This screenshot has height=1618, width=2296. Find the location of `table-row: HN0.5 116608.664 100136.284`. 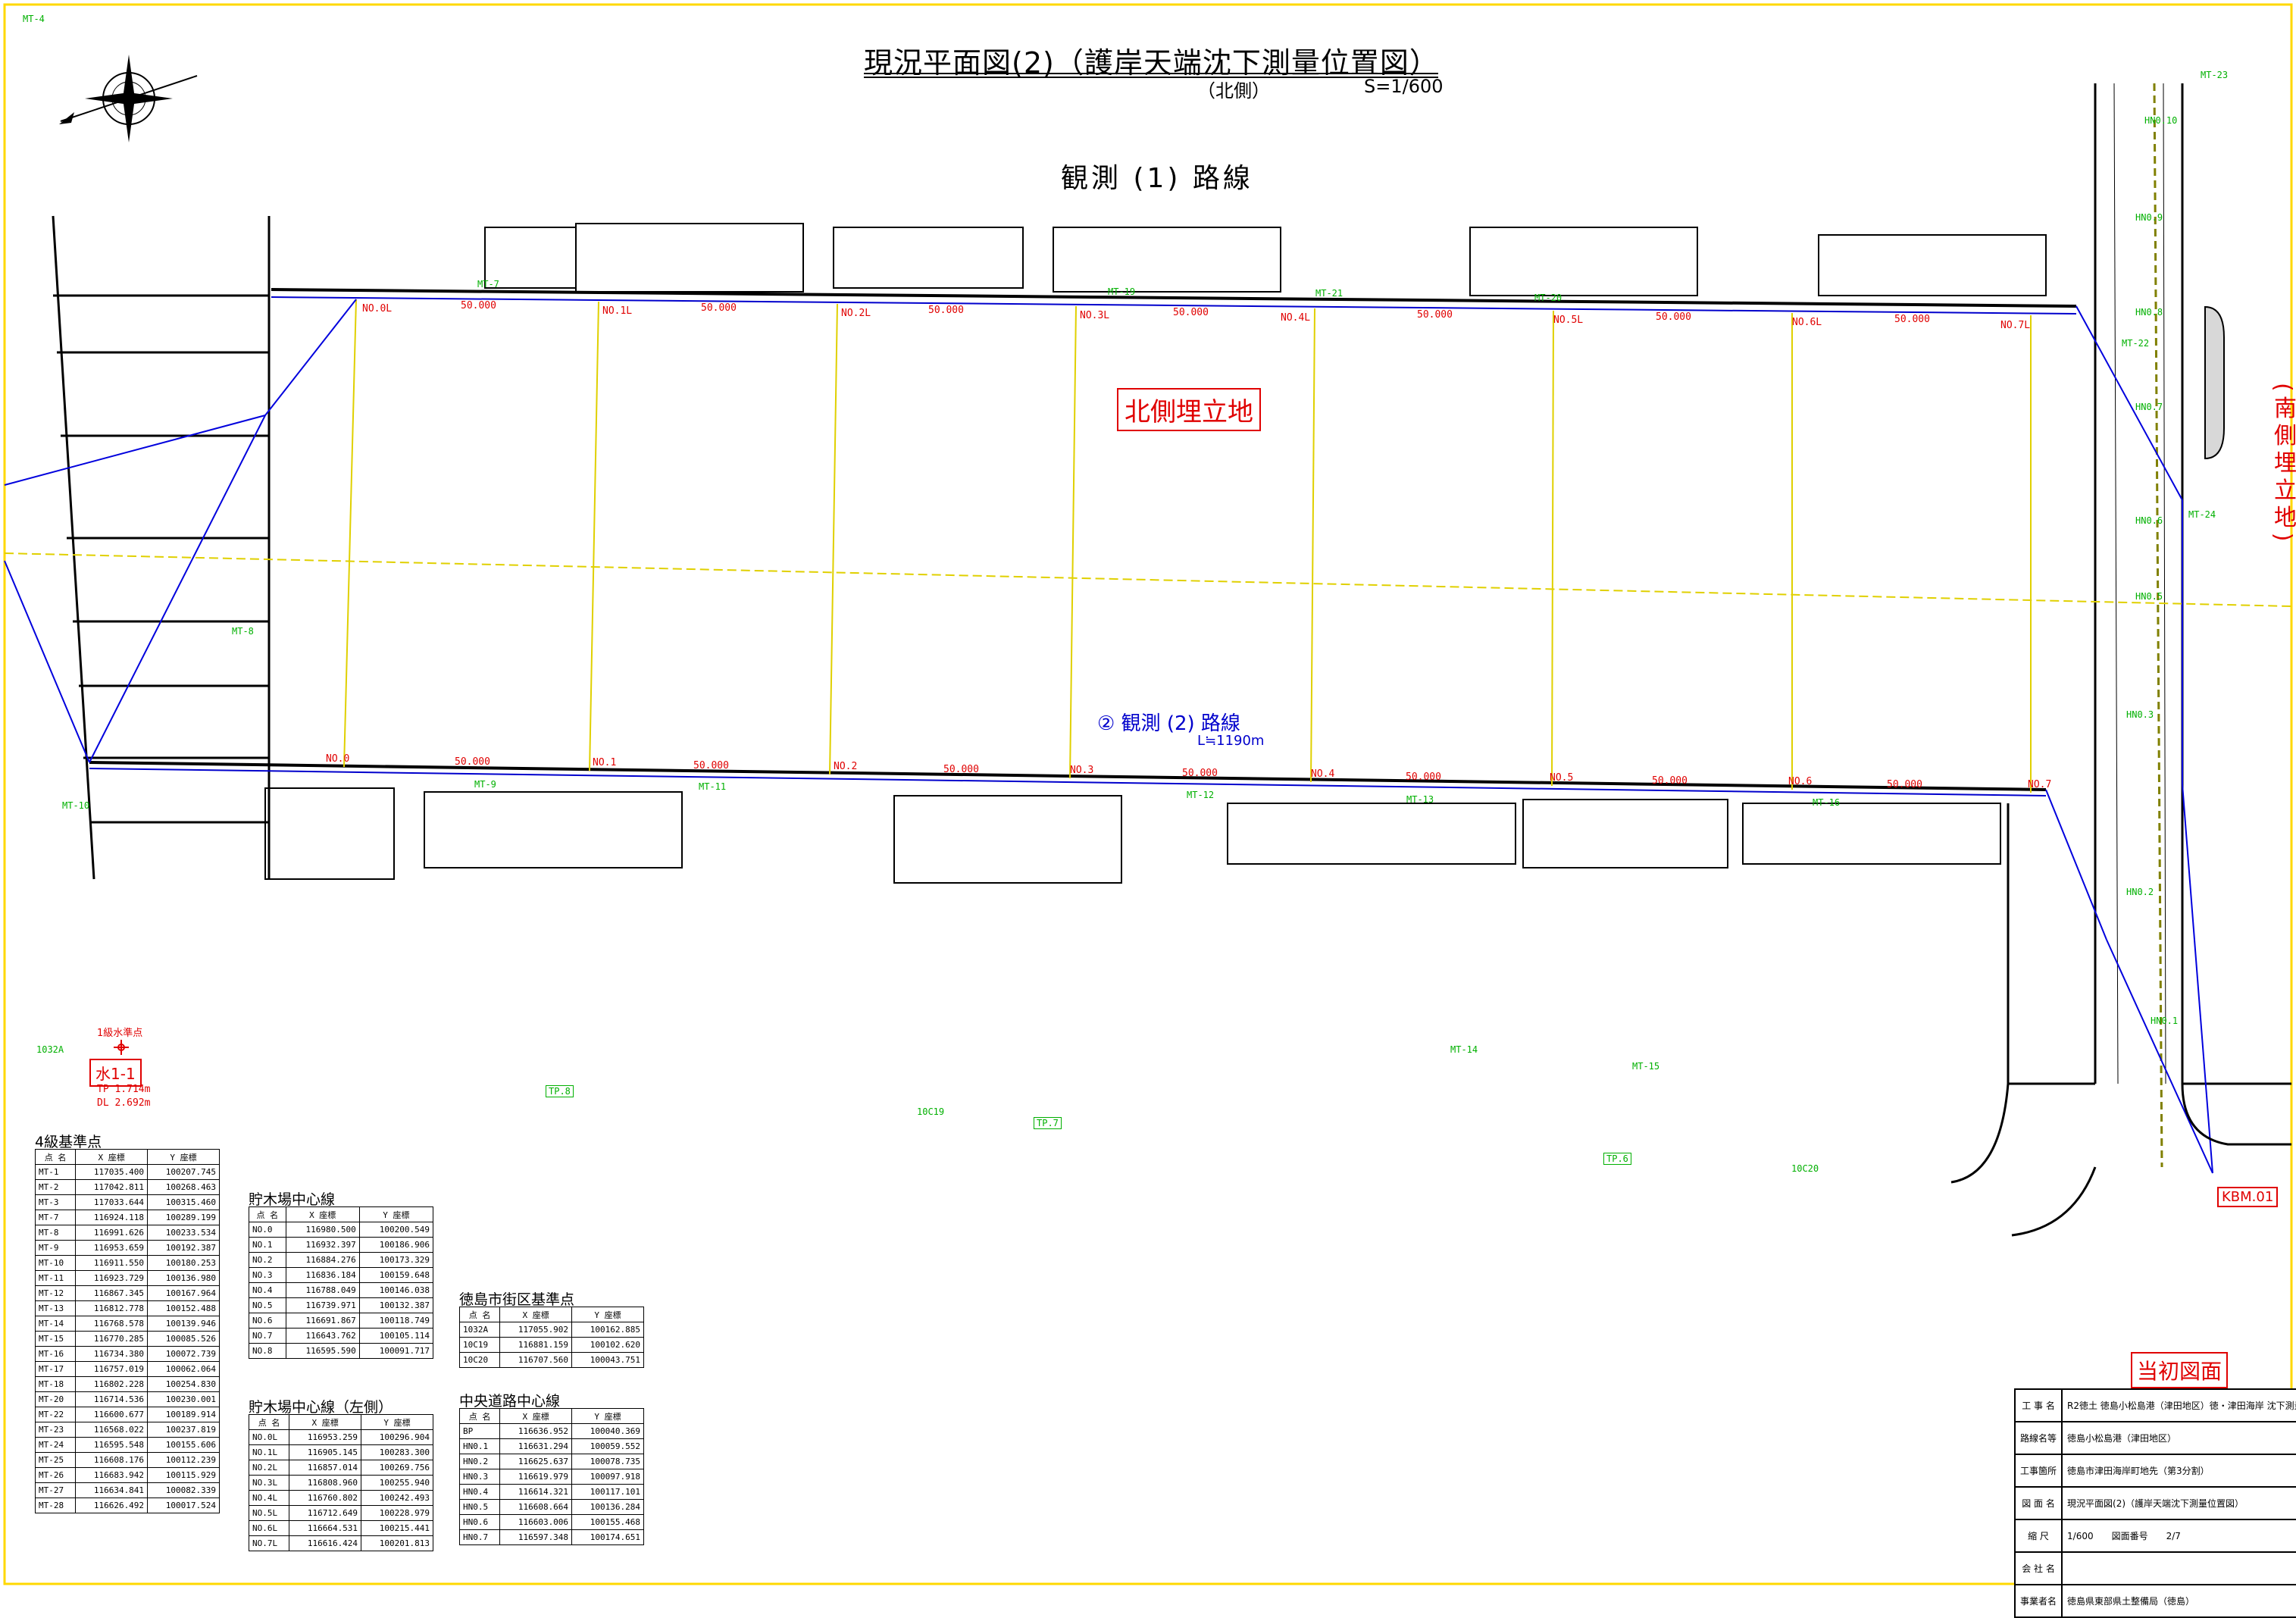

table-row: HN0.5 116608.664 100136.284 is located at coordinates (551, 1507).